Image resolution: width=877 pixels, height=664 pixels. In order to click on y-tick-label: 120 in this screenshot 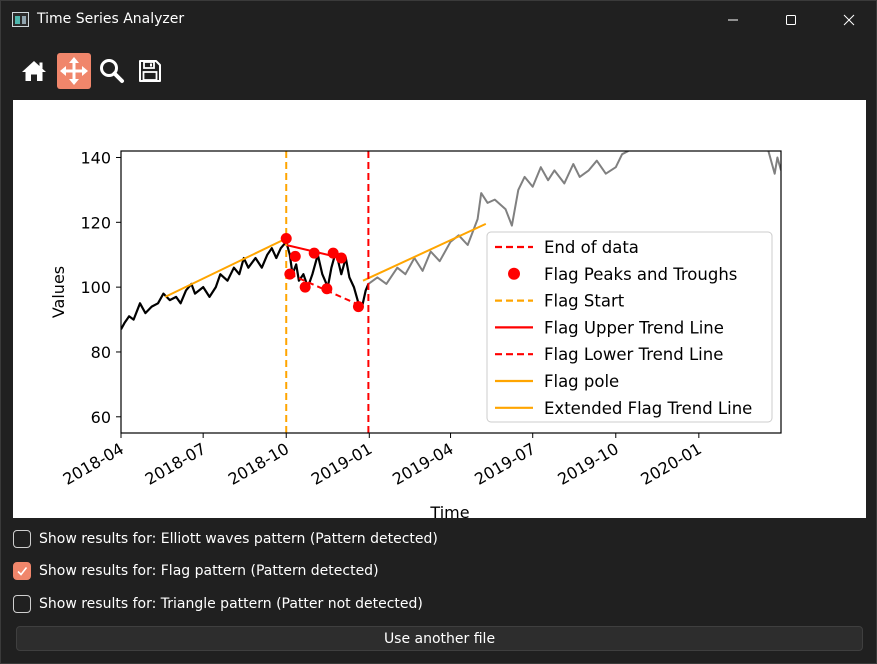, I will do `click(95, 222)`.